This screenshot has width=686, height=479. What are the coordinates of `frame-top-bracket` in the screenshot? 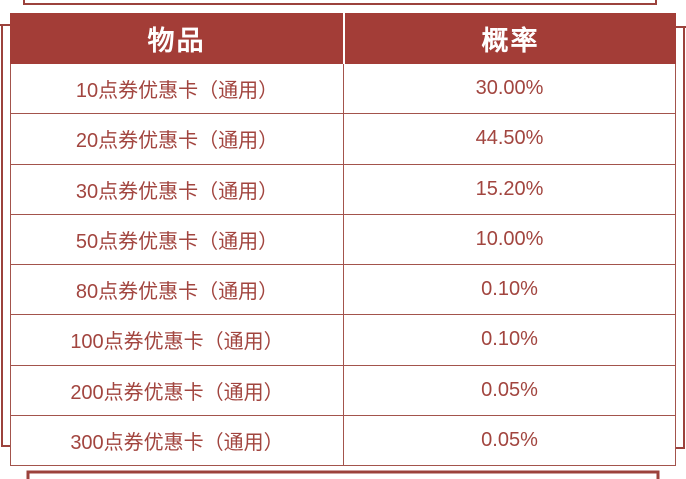 It's located at (340, 2).